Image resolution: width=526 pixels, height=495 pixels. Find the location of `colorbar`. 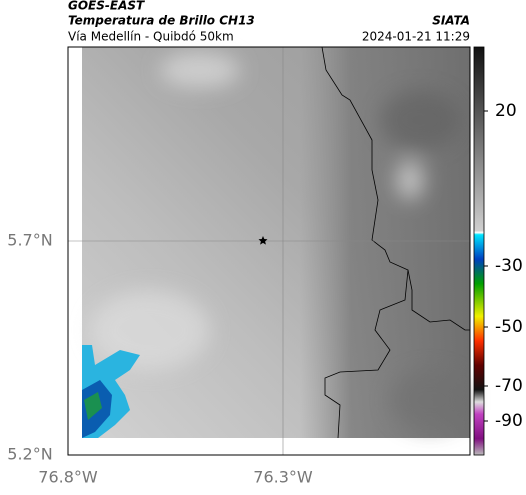

colorbar is located at coordinates (479, 251).